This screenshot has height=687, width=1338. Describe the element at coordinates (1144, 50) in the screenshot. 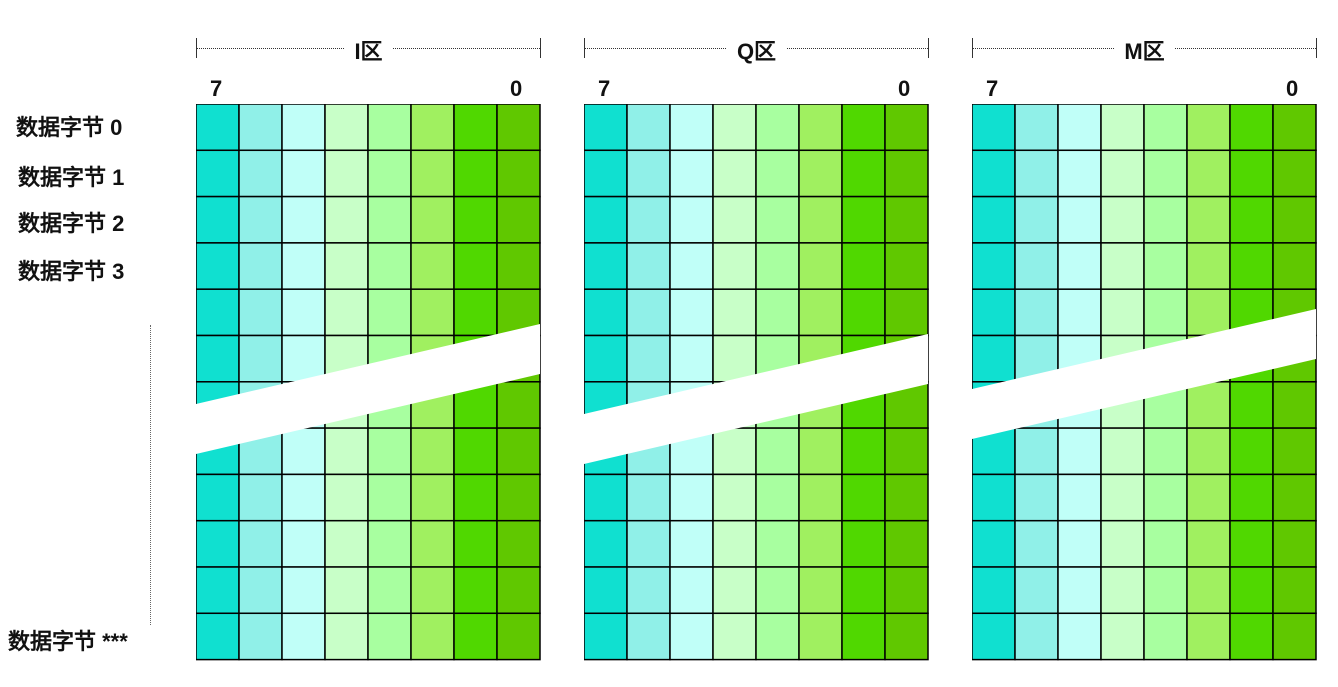

I see `zone-m-bracket: M区` at that location.